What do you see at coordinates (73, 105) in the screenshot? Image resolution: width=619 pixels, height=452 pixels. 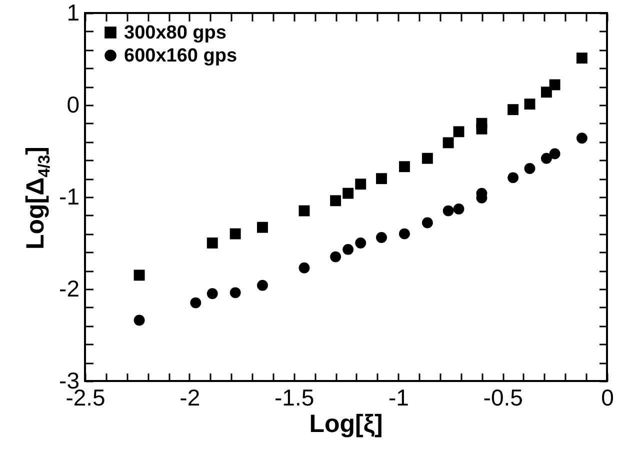 I see `y-tick-label: 0` at bounding box center [73, 105].